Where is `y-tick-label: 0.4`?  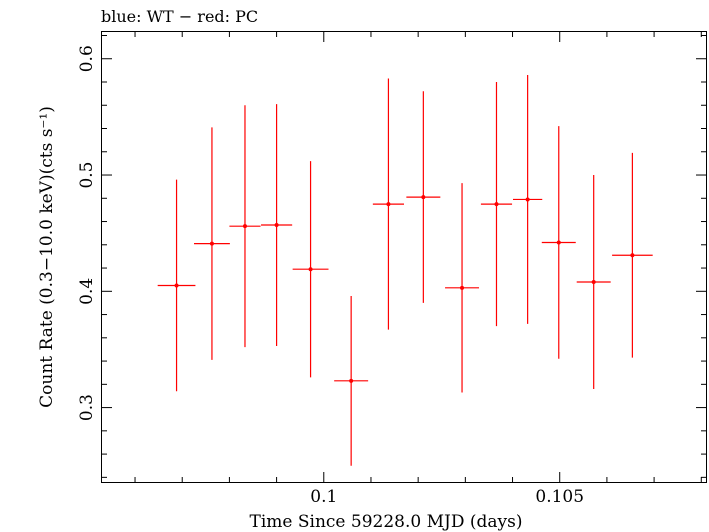
y-tick-label: 0.4 is located at coordinates (87, 291).